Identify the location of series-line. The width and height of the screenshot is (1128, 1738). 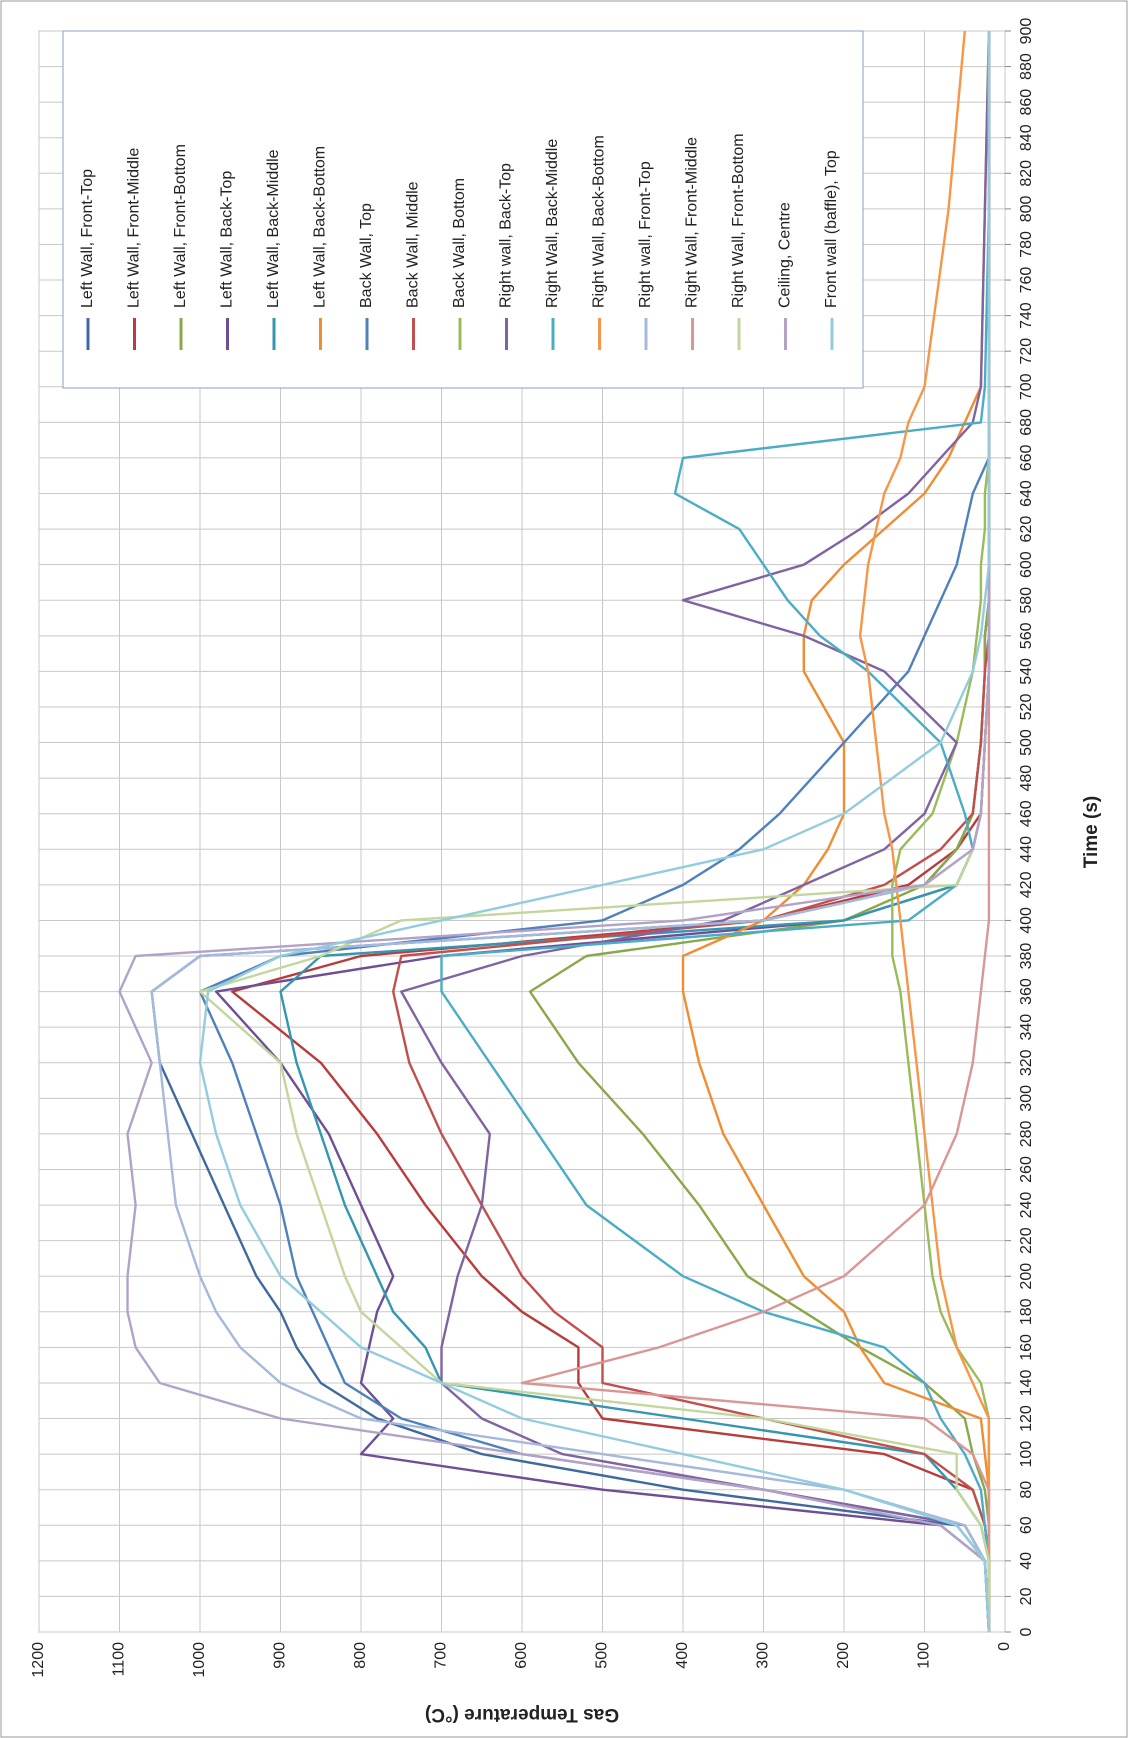
(924, 831).